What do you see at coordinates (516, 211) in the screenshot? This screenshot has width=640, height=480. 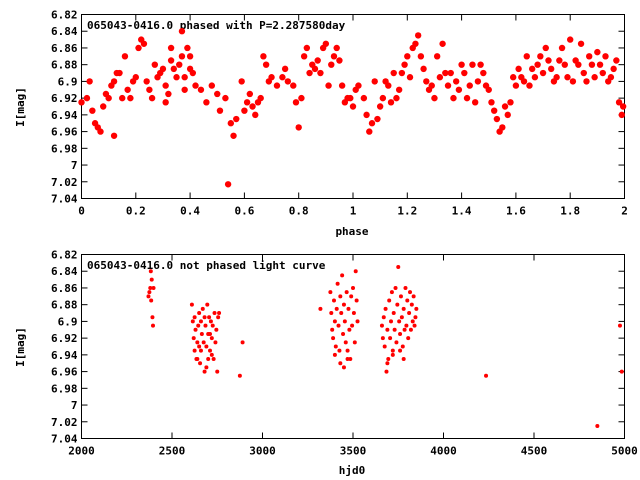 I see `phased-x-tick-label: 1.6` at bounding box center [516, 211].